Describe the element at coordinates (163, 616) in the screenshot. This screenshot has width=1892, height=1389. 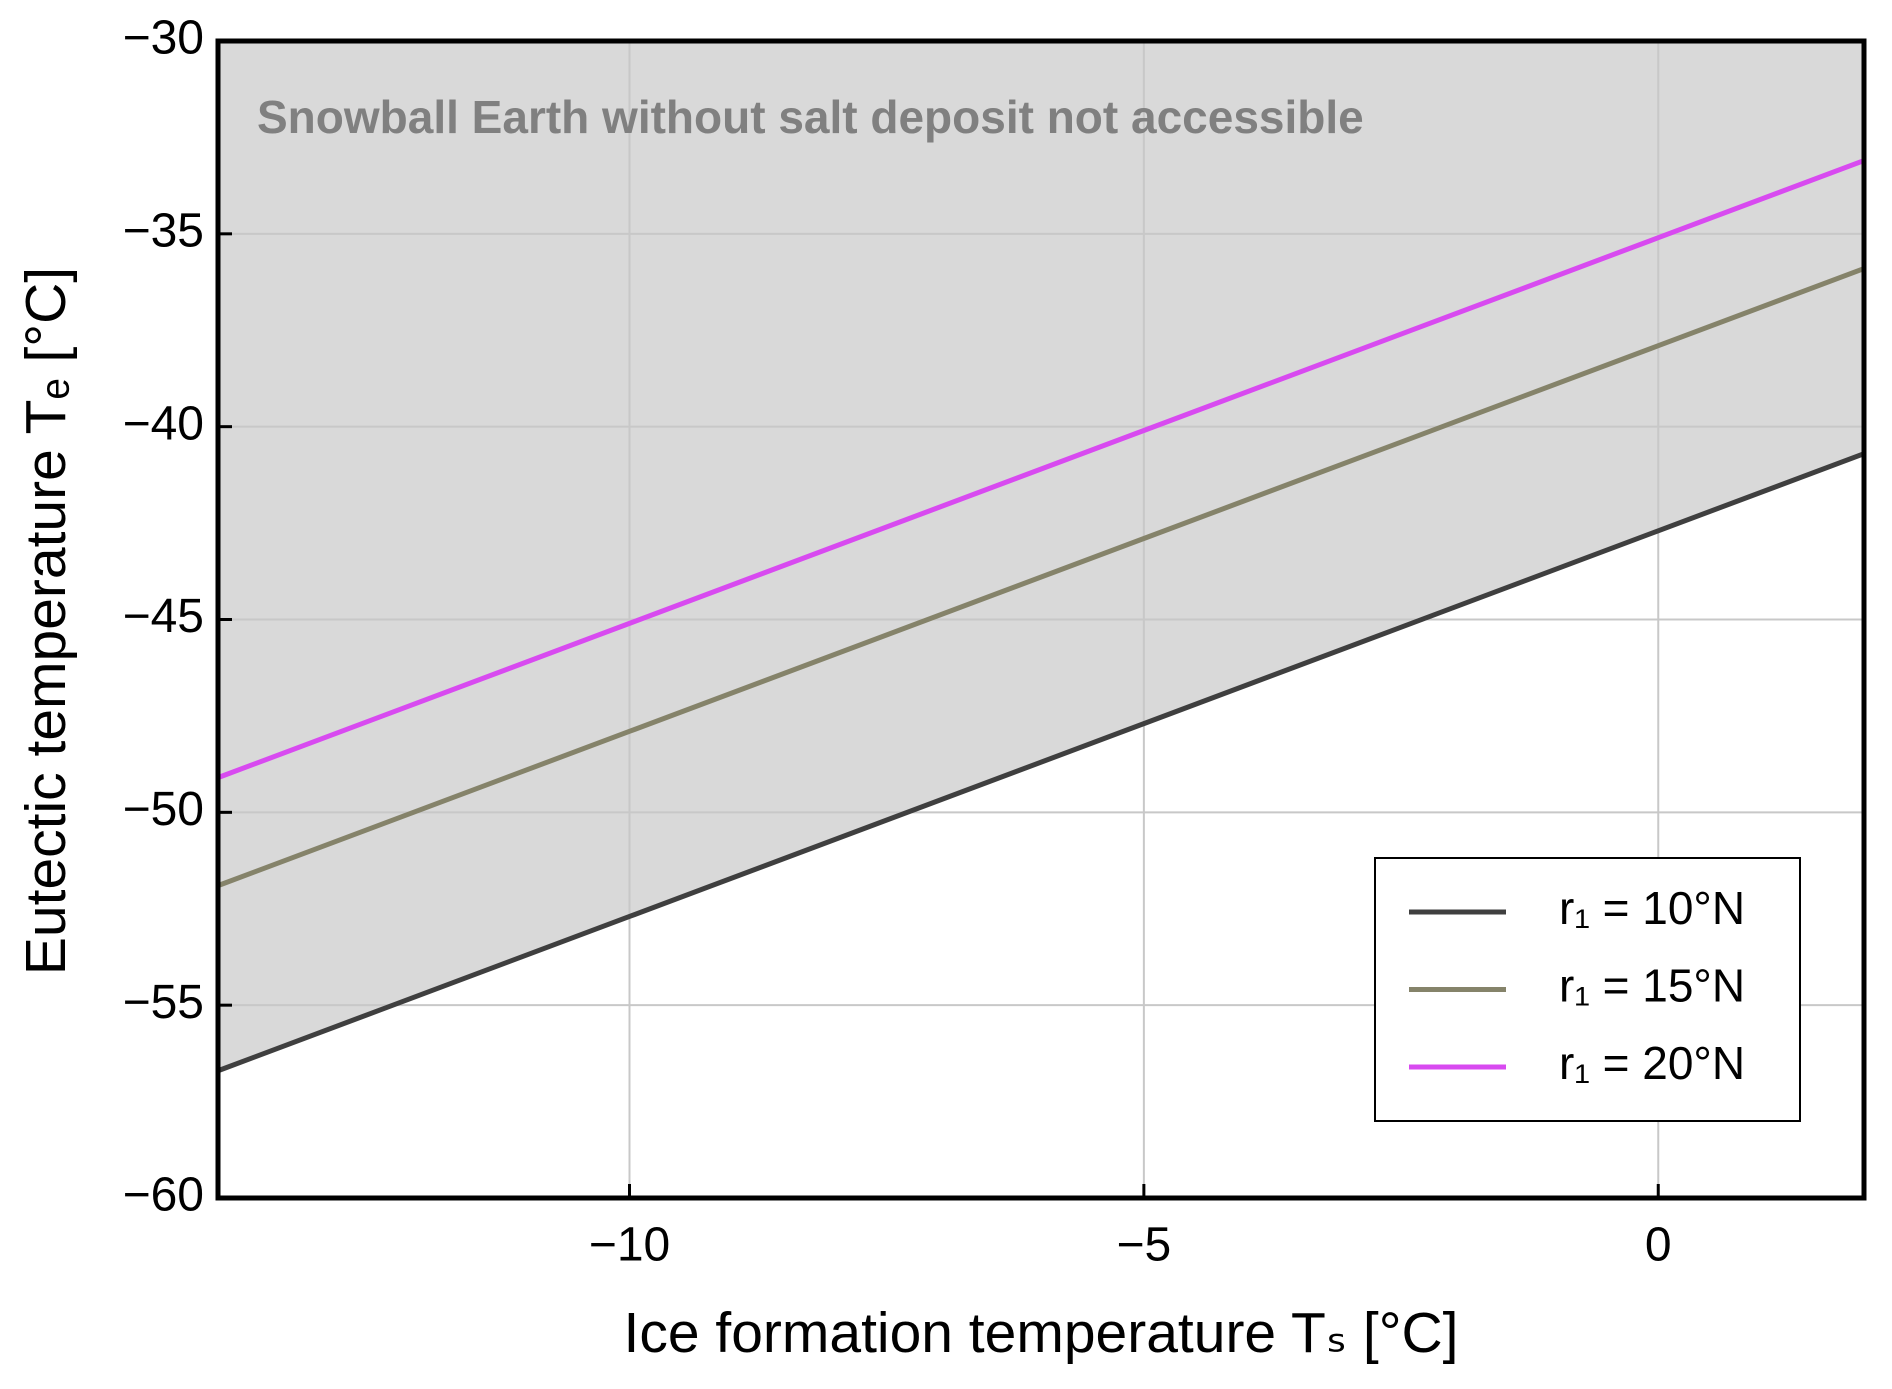
I see `y-tick-label: −45` at that location.